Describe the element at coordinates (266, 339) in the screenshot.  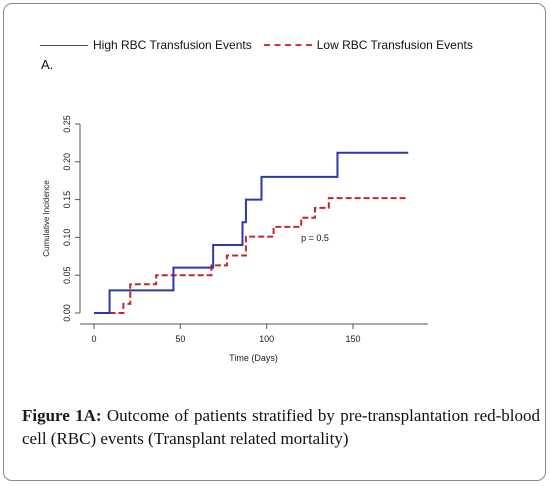
I see `x-tick-label: 100` at that location.